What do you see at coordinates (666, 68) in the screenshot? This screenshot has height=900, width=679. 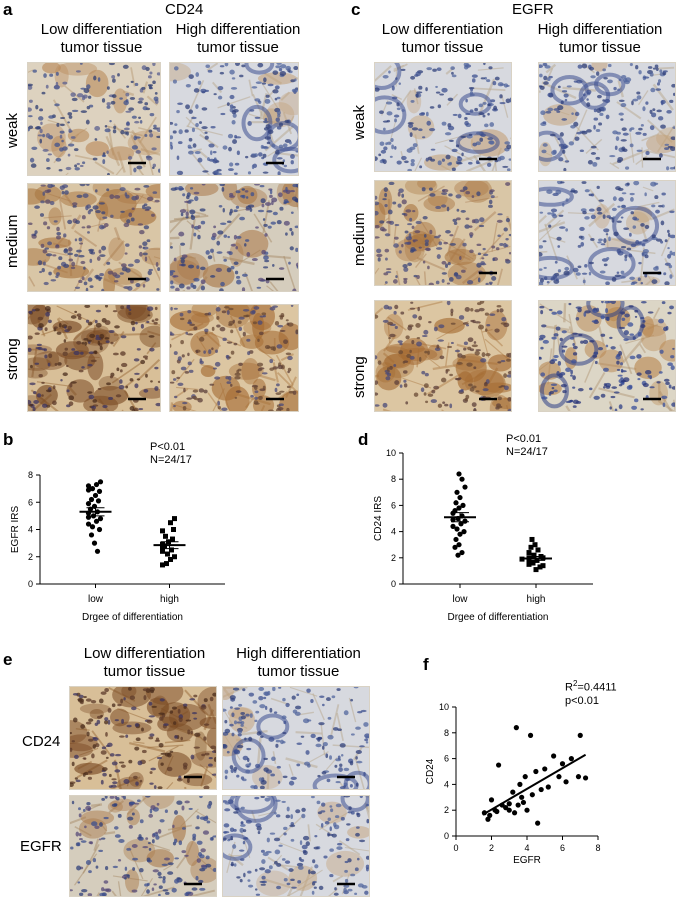 I see `stroma-fiber` at bounding box center [666, 68].